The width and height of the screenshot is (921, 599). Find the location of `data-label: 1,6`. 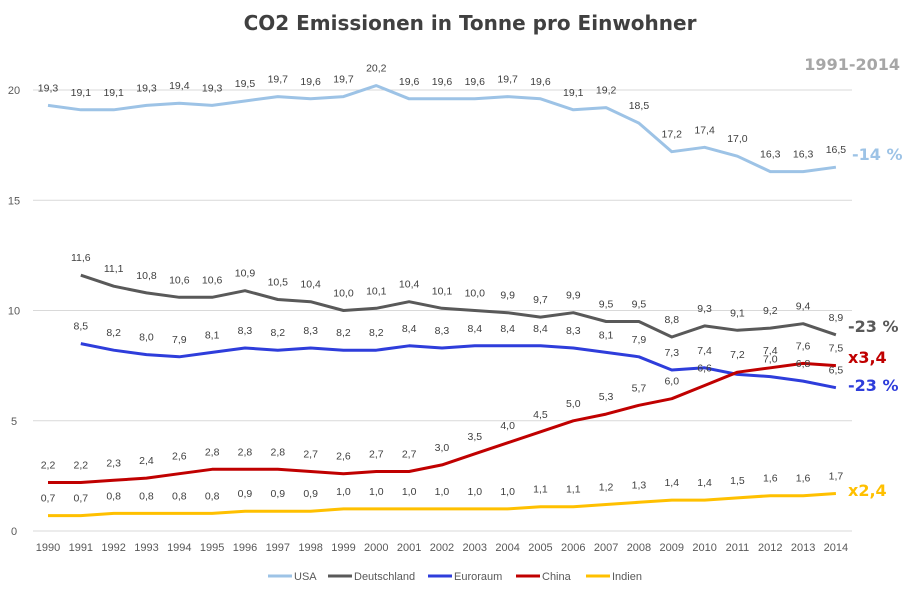

data-label: 1,6 is located at coordinates (803, 479).